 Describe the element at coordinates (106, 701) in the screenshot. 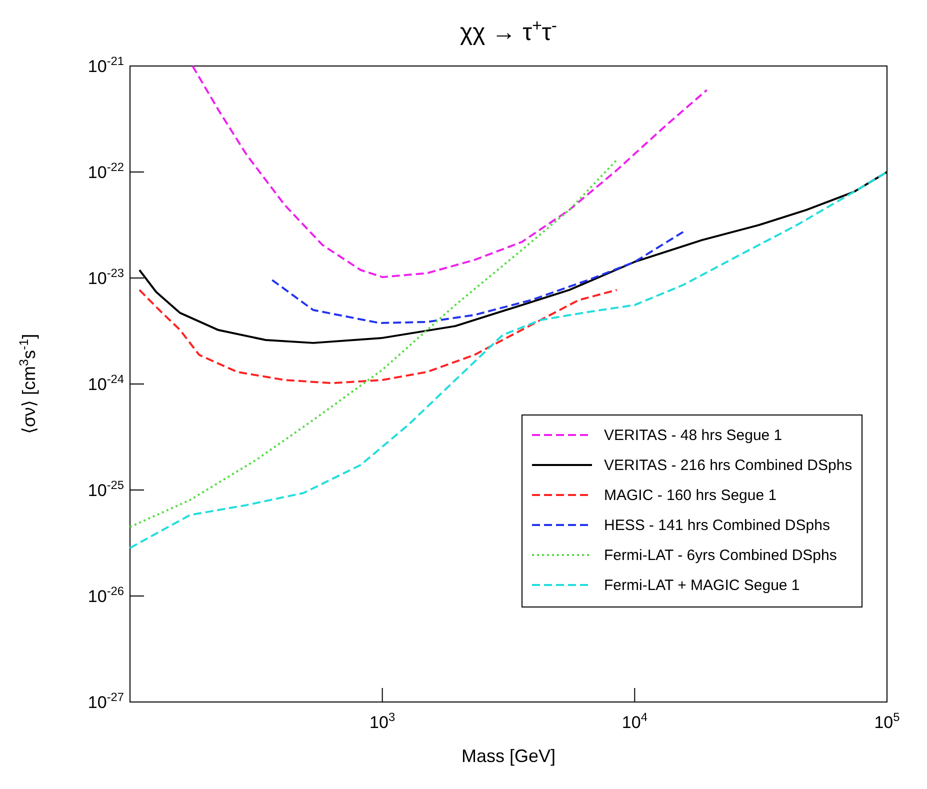

I see `y-tick-label: 10$^{-27}$` at that location.